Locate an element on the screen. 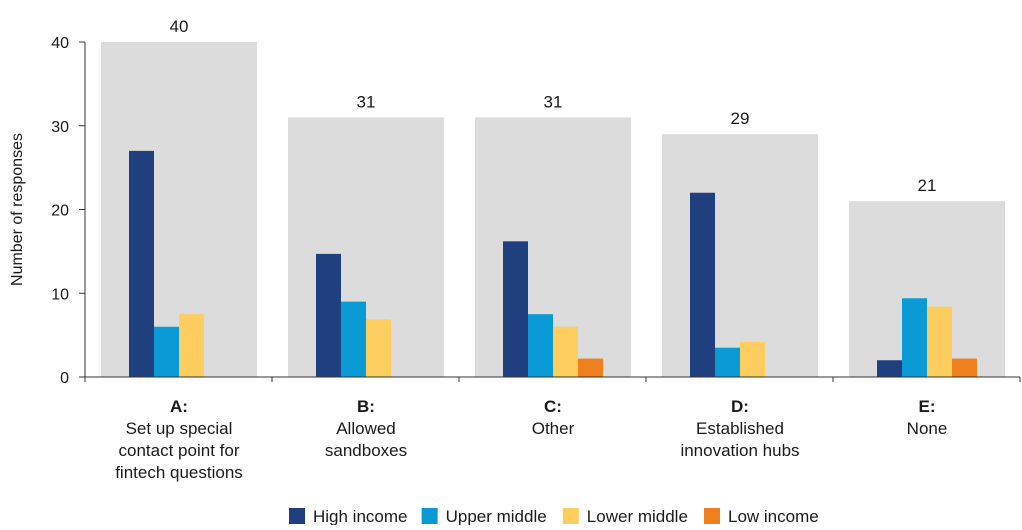  y-tick-label: 20 is located at coordinates (60, 211).